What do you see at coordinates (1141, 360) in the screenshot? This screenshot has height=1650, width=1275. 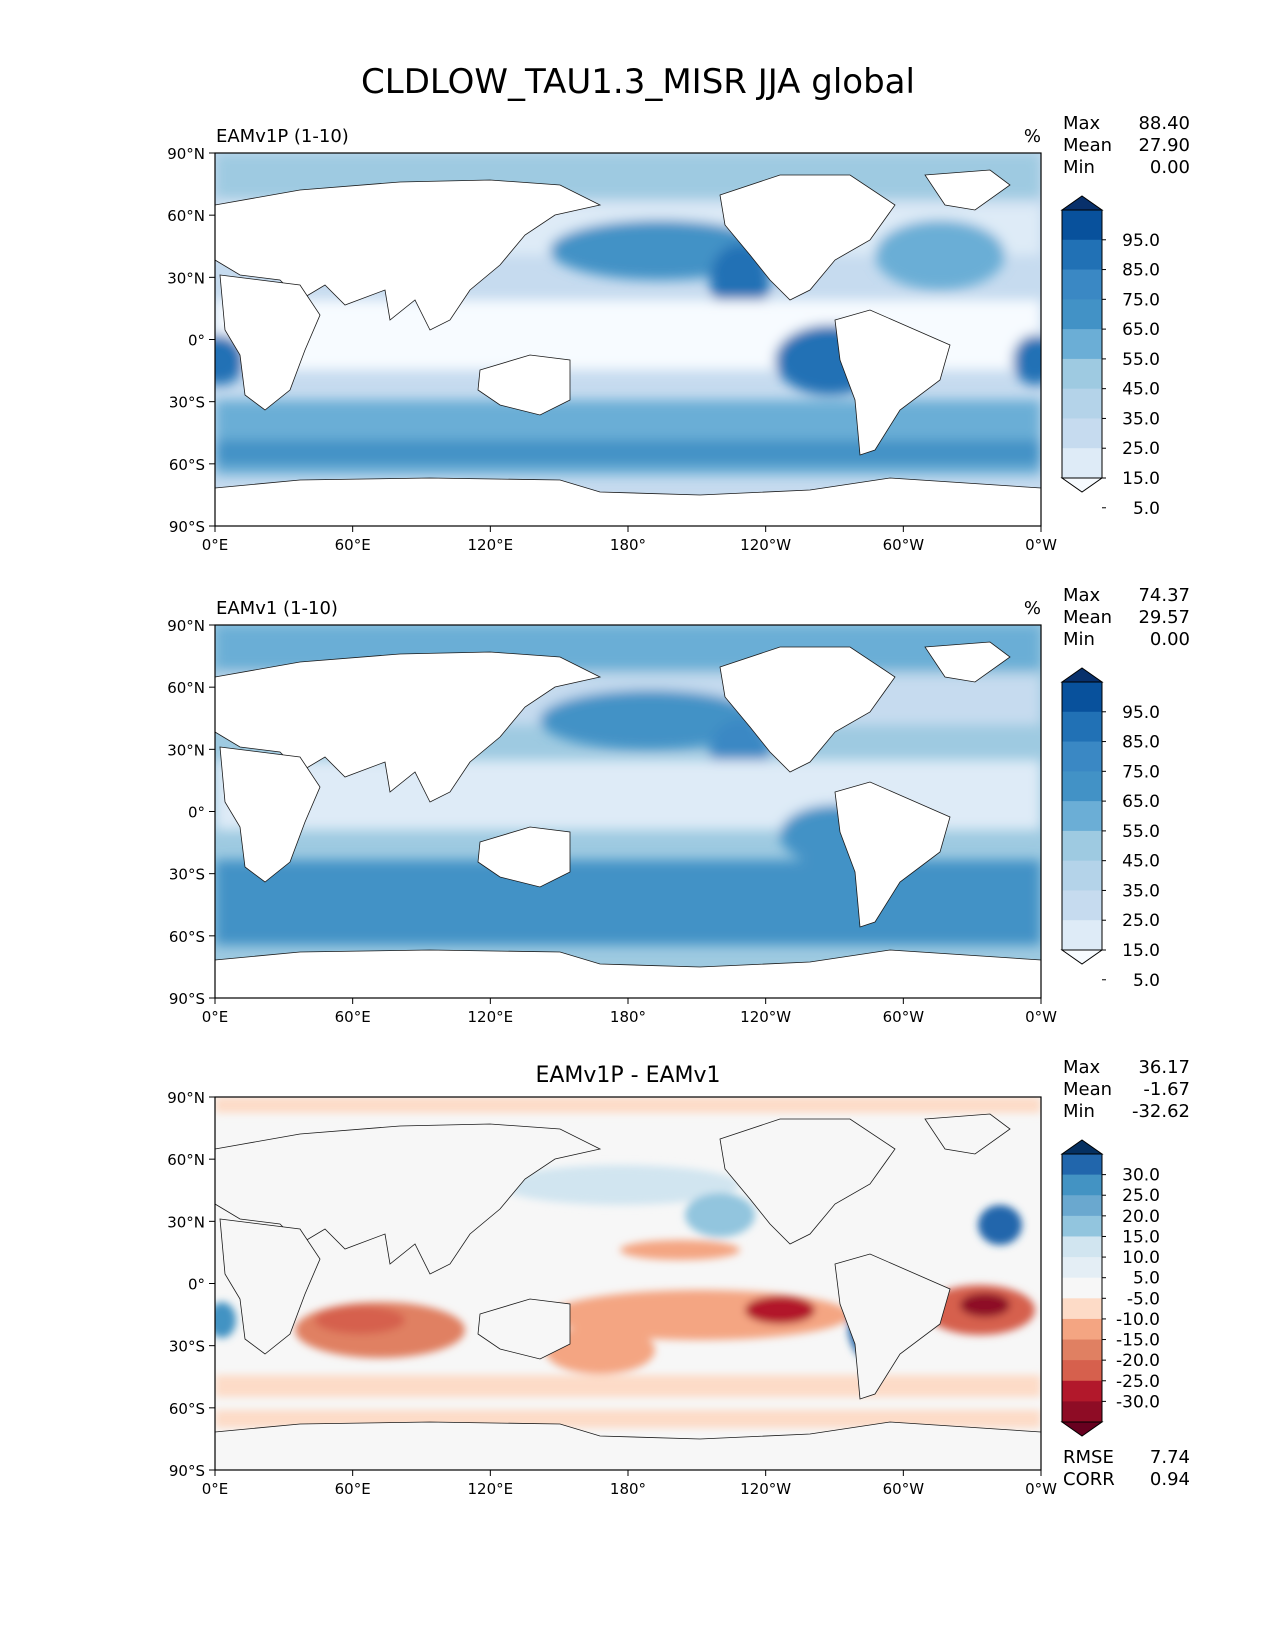 I see `panel-1-colorbar-tick-label: 55.0` at bounding box center [1141, 360].